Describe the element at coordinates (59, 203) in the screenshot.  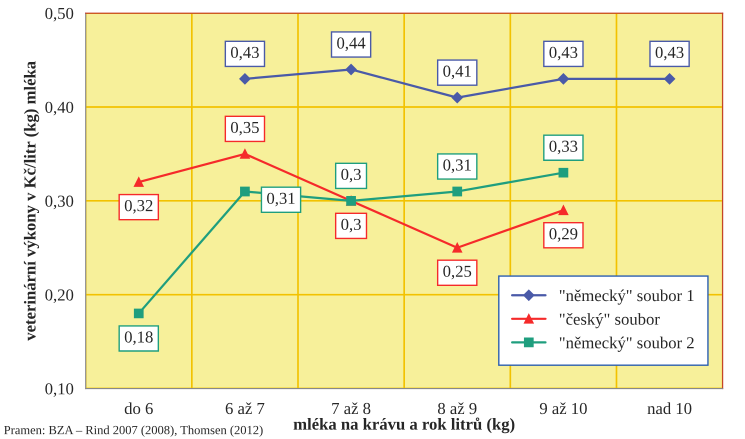
I see `y-tick-label: 0,30` at that location.